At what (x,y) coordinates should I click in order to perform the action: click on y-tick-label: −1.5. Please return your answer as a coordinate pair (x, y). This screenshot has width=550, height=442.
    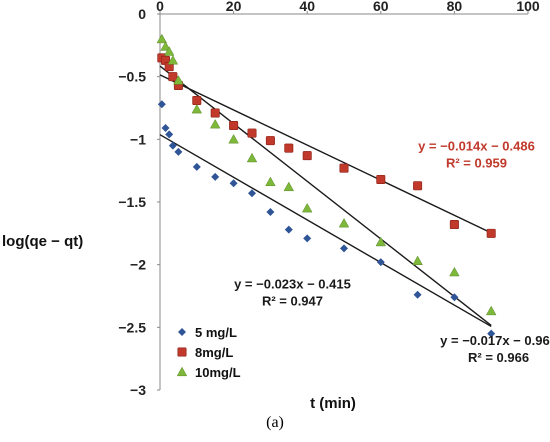
    Looking at the image, I should click on (132, 202).